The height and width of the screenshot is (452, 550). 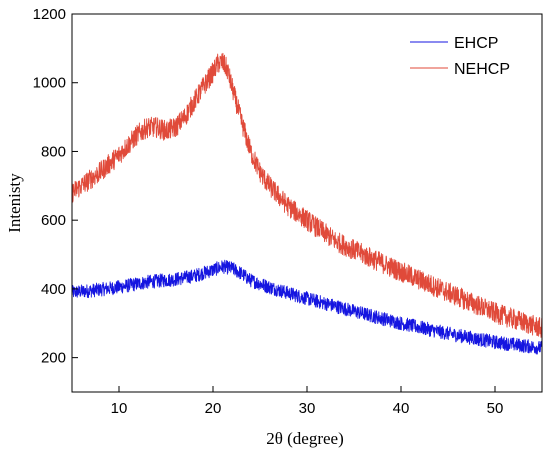 I want to click on legend-label-nehcp: NEHCP, so click(x=482, y=69).